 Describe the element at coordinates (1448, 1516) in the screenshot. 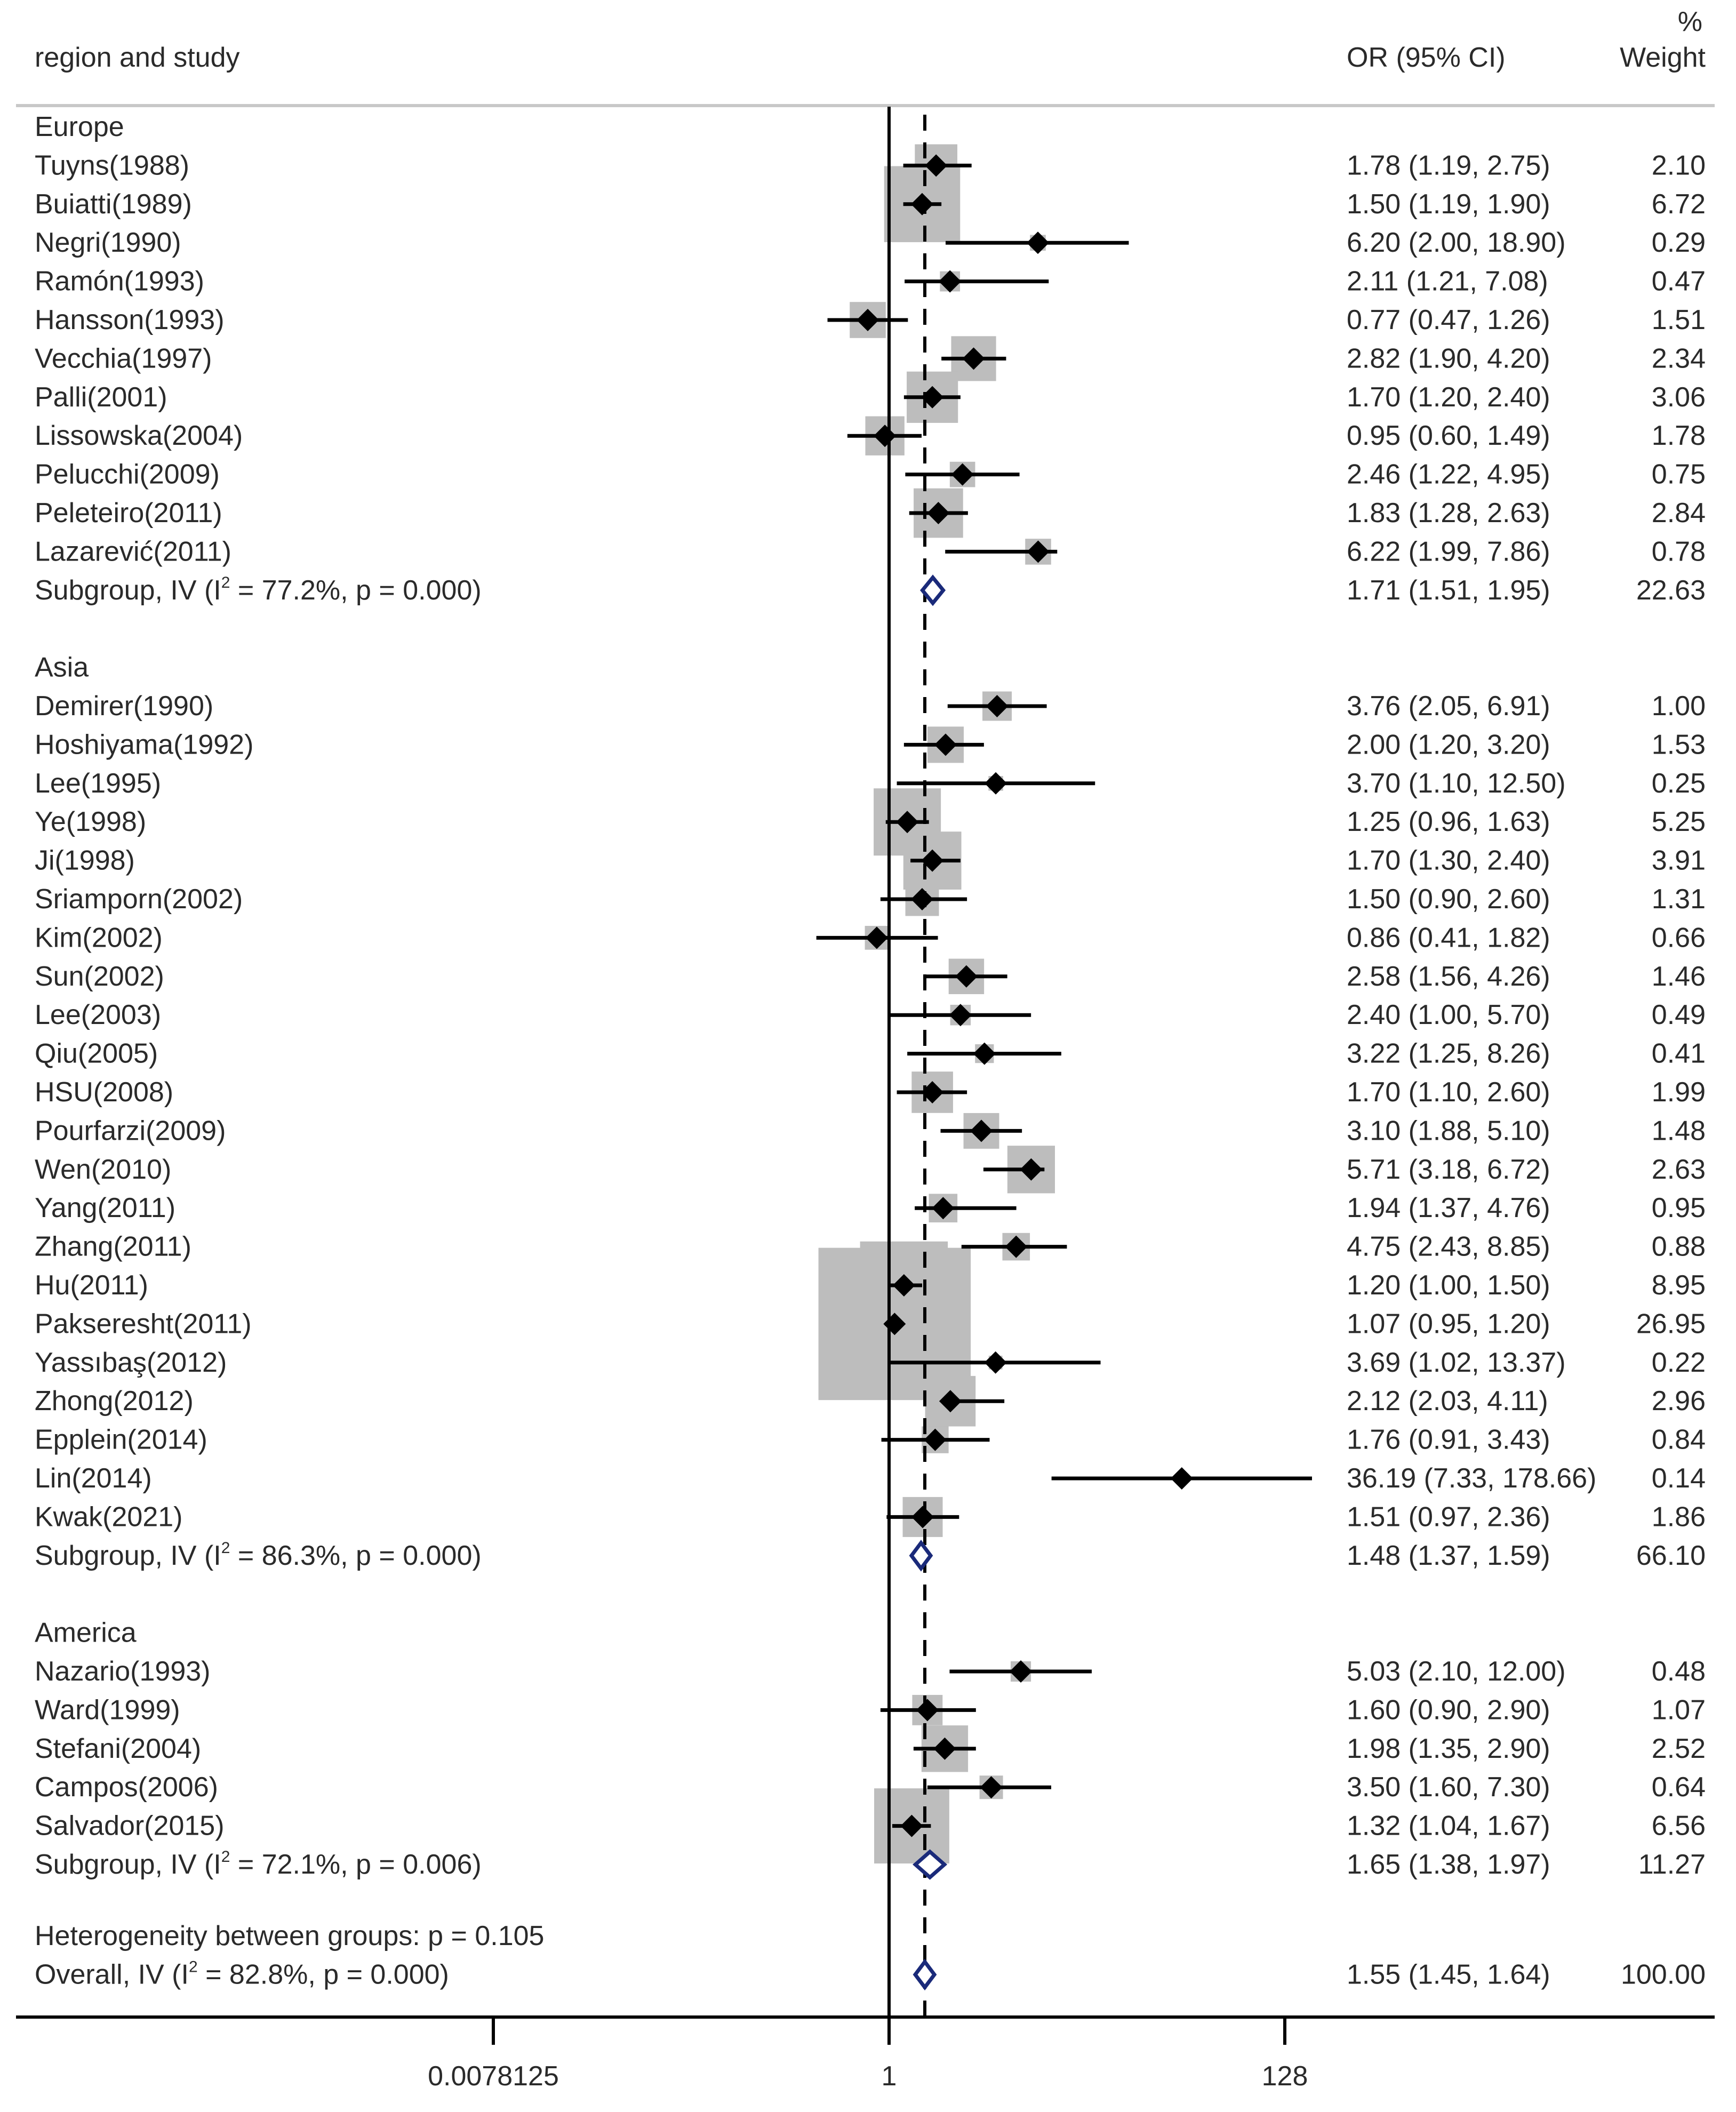

I see `or-ci-value: 1.51 (0.97, 2.36)` at that location.